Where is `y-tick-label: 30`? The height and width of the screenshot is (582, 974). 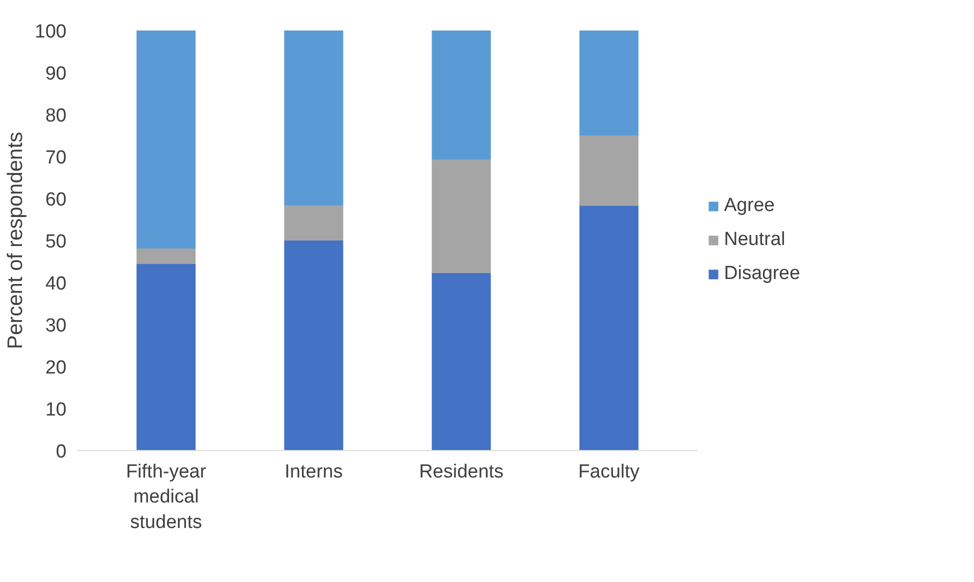
y-tick-label: 30 is located at coordinates (56, 326).